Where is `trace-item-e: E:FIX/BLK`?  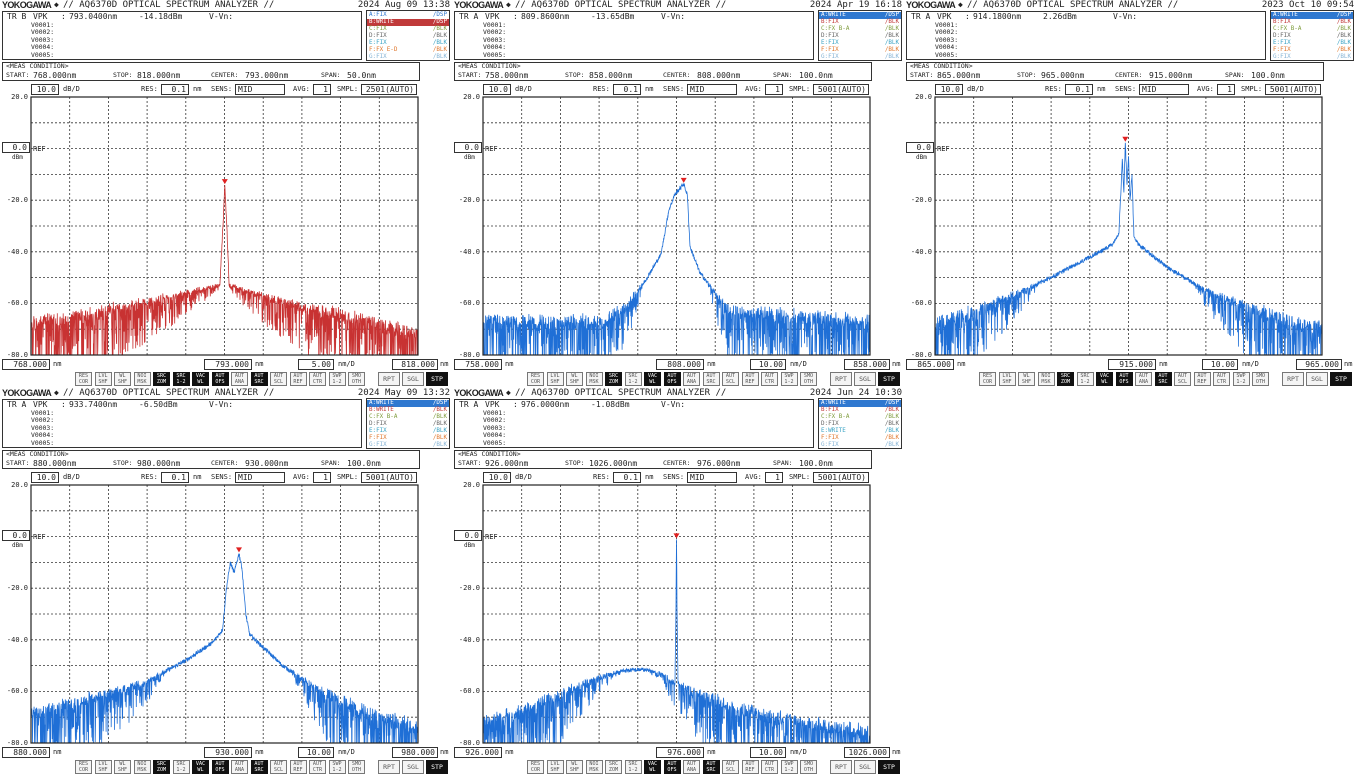
trace-item-e: E:FIX/BLK is located at coordinates (1312, 43).